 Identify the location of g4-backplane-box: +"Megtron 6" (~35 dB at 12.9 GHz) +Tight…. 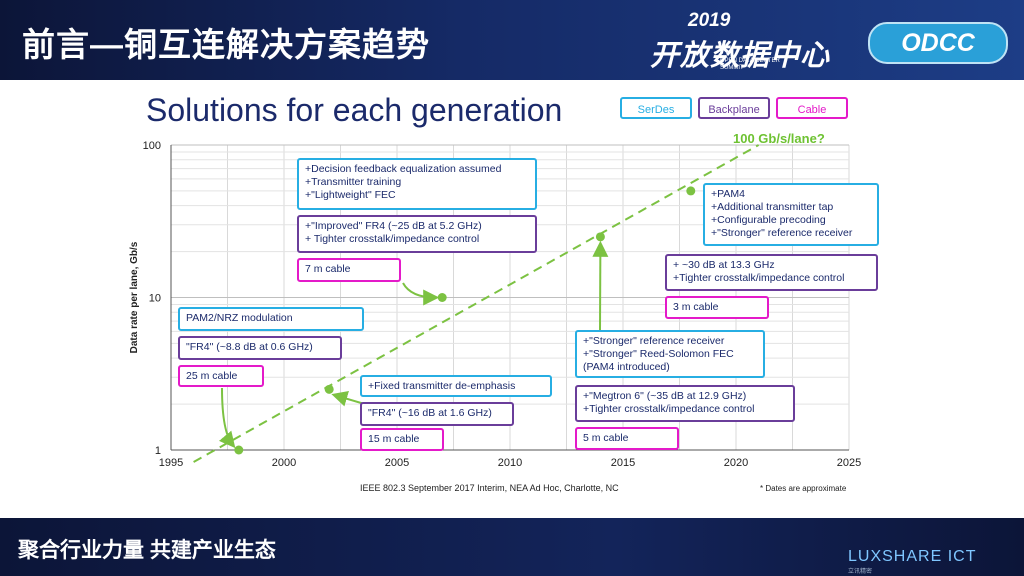
(685, 403).